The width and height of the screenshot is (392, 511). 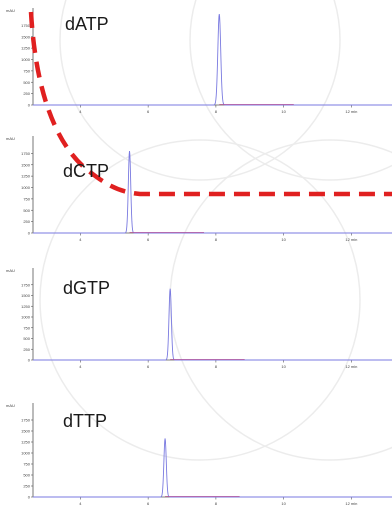 I want to click on panel-label-datp: dATP, so click(x=87, y=24).